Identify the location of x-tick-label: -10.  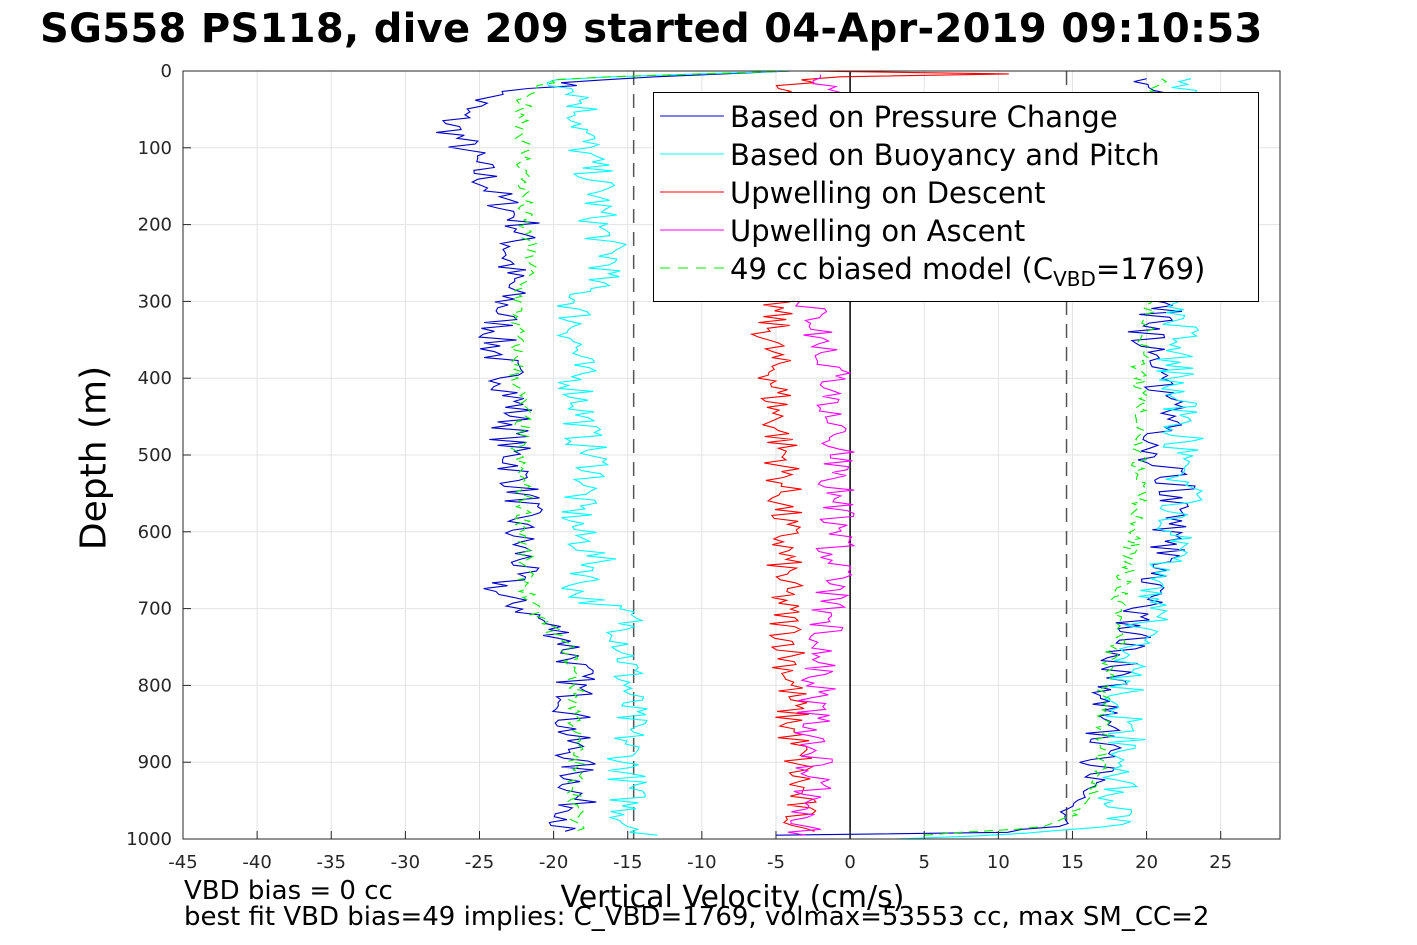
(701, 862).